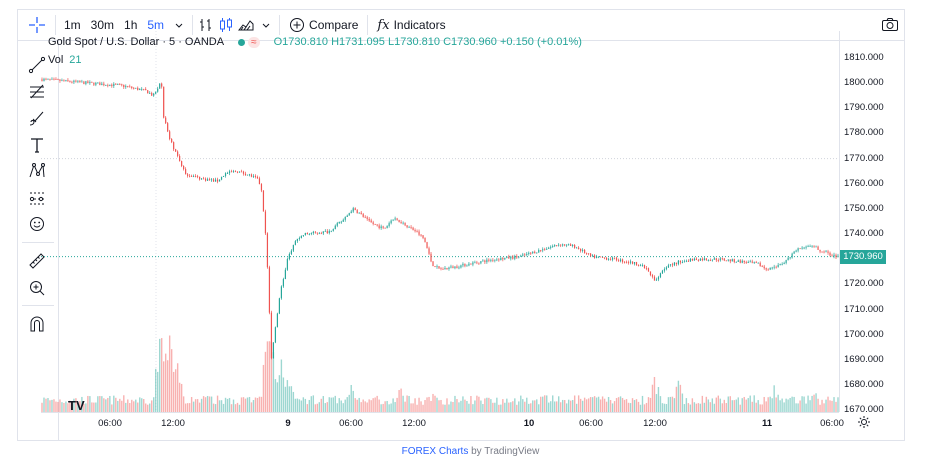  I want to click on market-open-dot, so click(242, 42).